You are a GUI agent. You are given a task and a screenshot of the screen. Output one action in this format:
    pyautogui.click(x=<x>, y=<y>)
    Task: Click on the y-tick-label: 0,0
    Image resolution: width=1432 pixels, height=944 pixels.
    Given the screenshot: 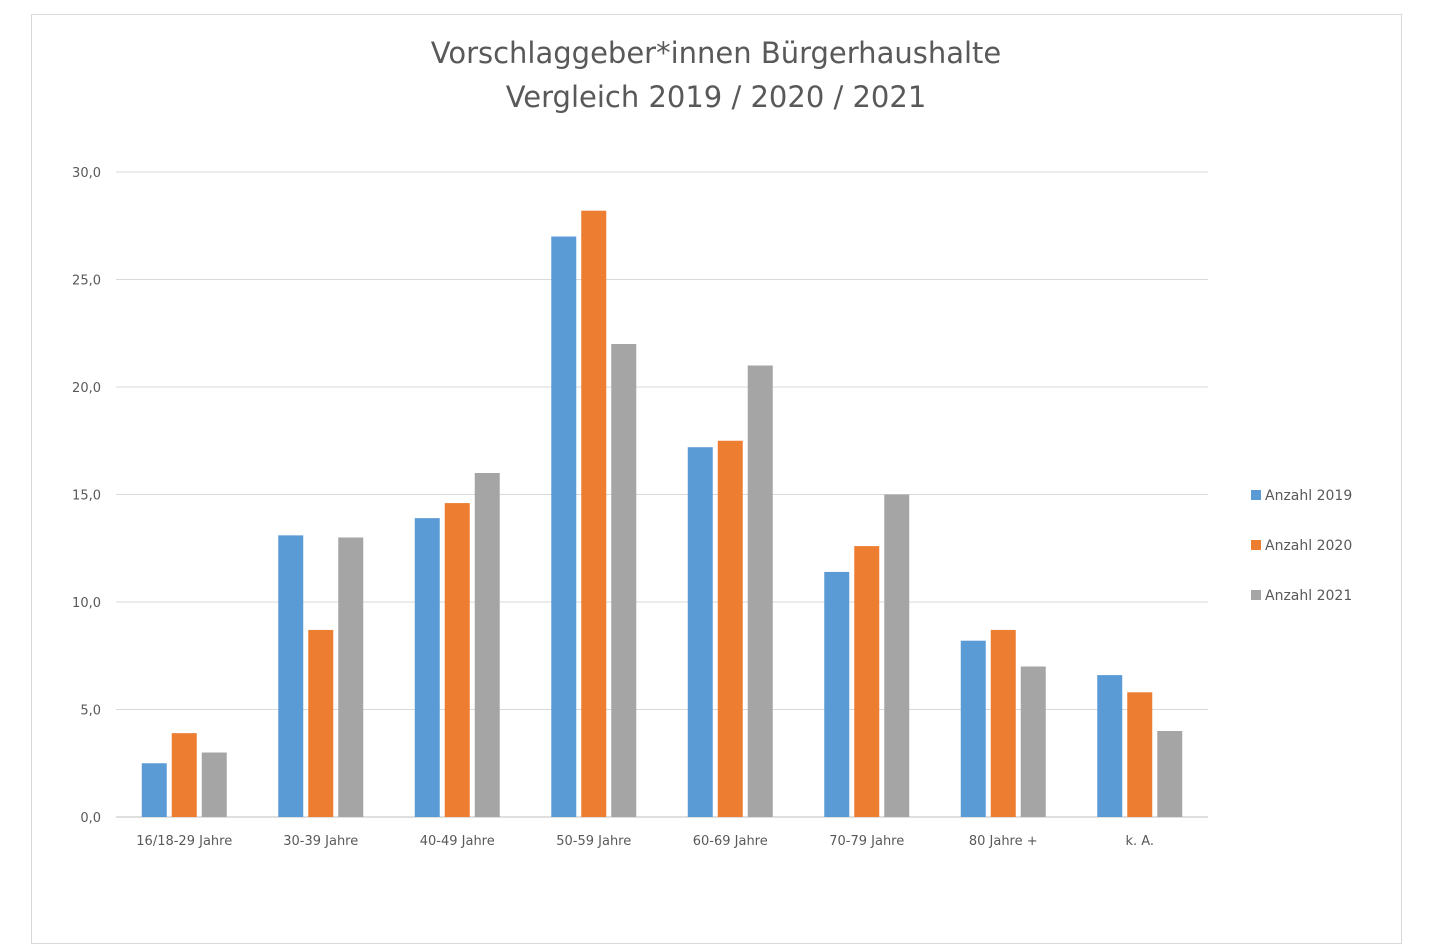 What is the action you would take?
    pyautogui.click(x=90, y=818)
    